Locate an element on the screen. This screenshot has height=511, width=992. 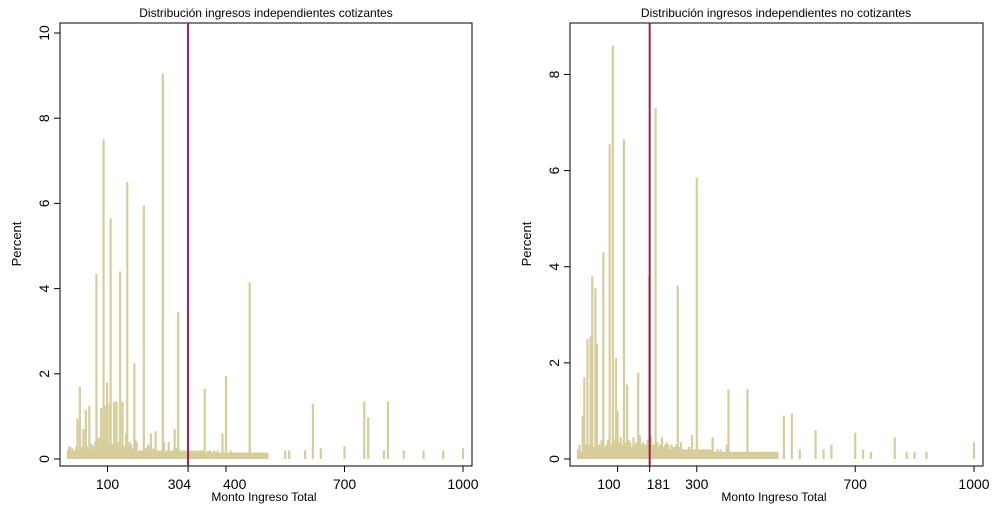
x-axis: 100 181 300 700 1000 is located at coordinates (793, 479).